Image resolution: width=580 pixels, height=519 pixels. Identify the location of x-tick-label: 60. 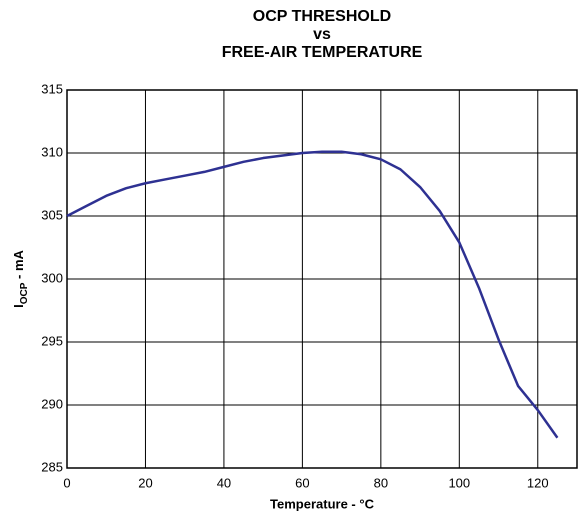
(302, 482).